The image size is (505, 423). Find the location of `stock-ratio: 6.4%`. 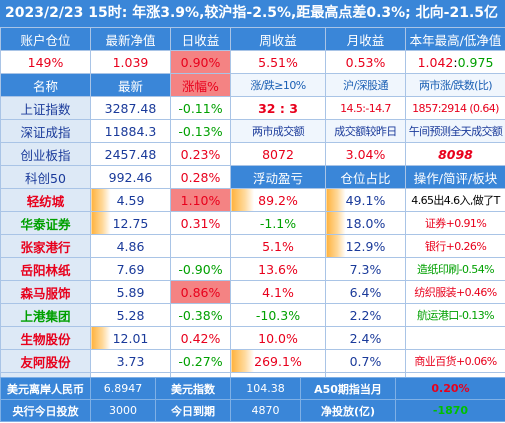

stock-ratio: 6.4% is located at coordinates (365, 292).